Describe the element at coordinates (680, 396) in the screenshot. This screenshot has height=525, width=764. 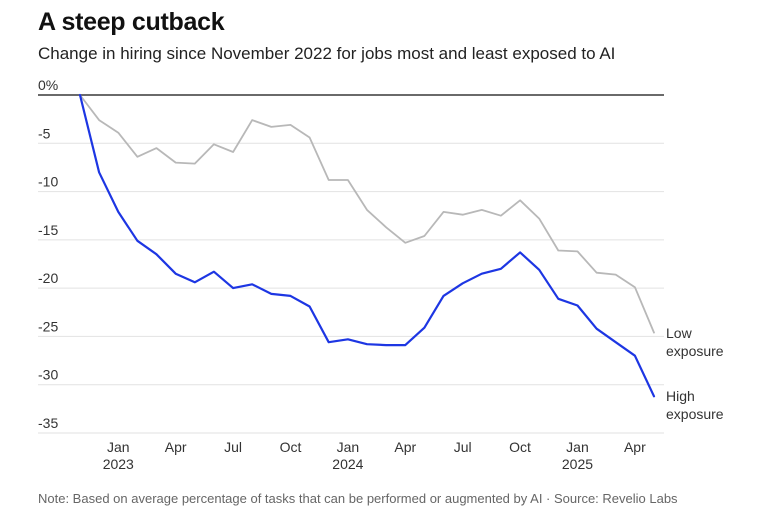
I see `series-label-high-exposure: High` at that location.